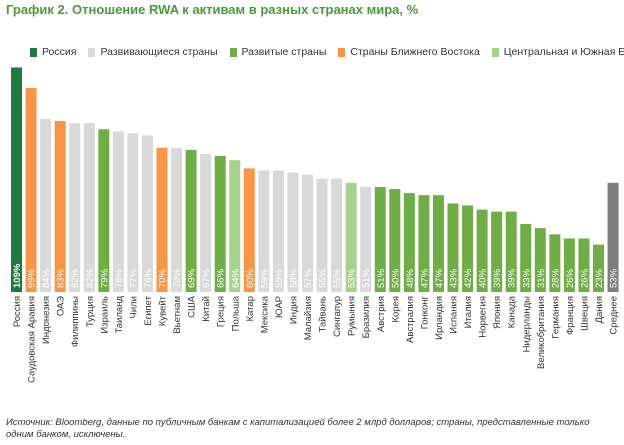  I want to click on data-label: 48%, so click(410, 278).